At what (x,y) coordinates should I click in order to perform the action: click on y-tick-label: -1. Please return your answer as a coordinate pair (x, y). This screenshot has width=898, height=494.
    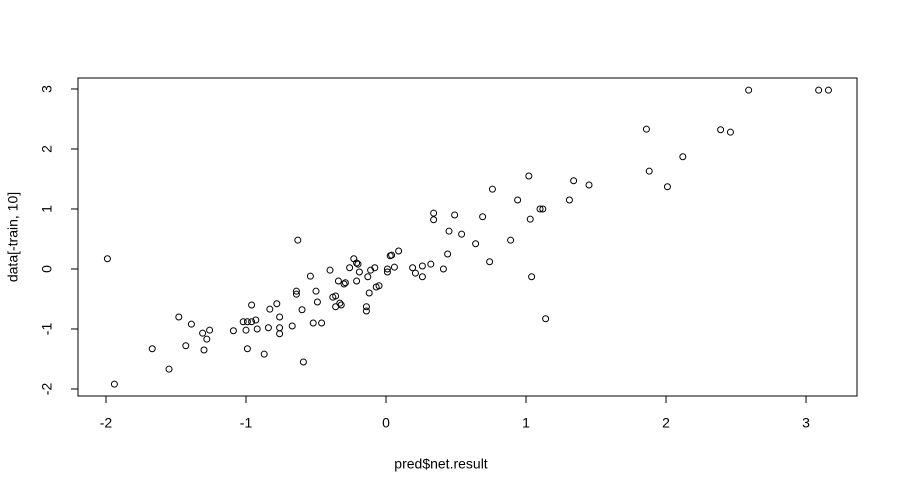
    Looking at the image, I should click on (47, 329).